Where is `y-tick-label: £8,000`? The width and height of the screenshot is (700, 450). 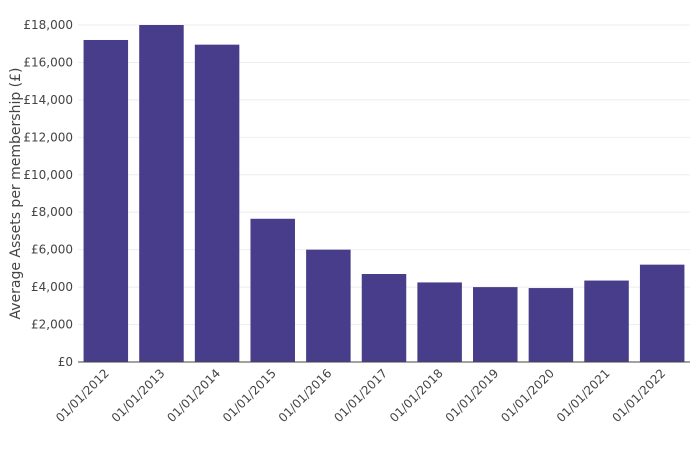
y-tick-label: £8,000 is located at coordinates (52, 212).